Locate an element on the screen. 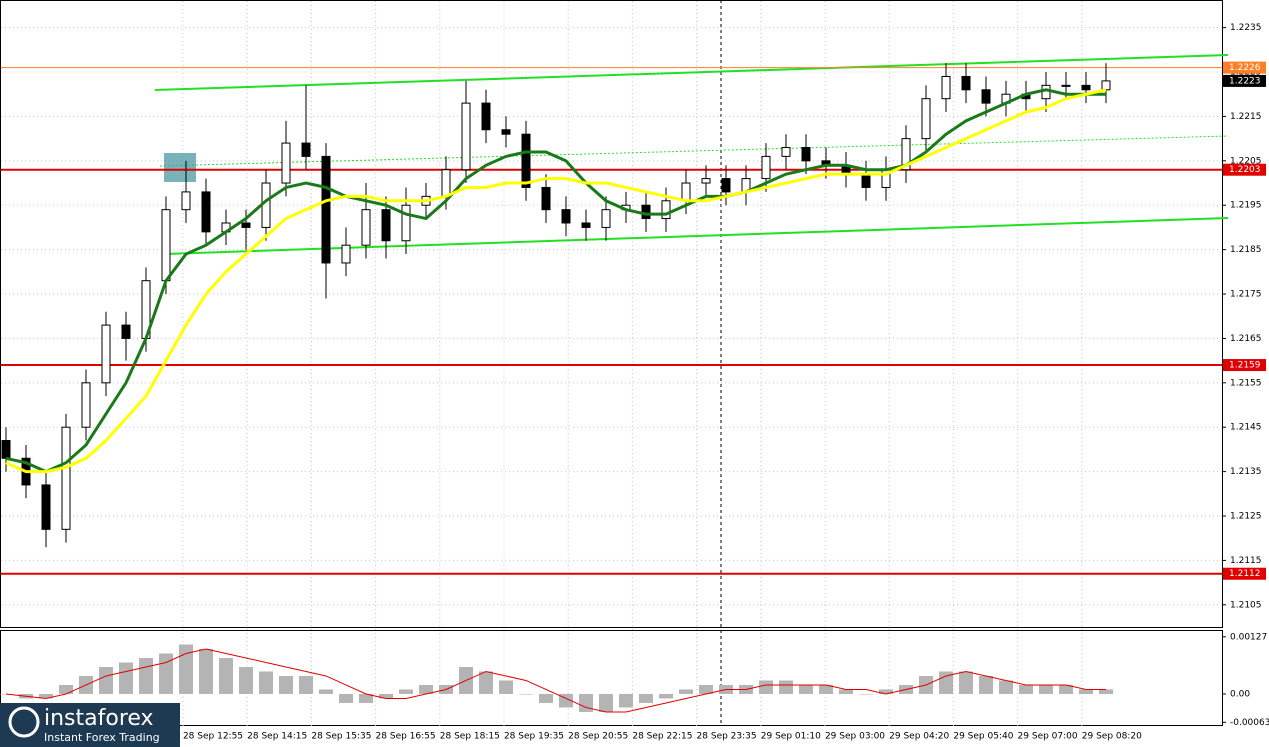 The image size is (1269, 747). x-tick-label: 28 Sep 16:55 is located at coordinates (406, 737).